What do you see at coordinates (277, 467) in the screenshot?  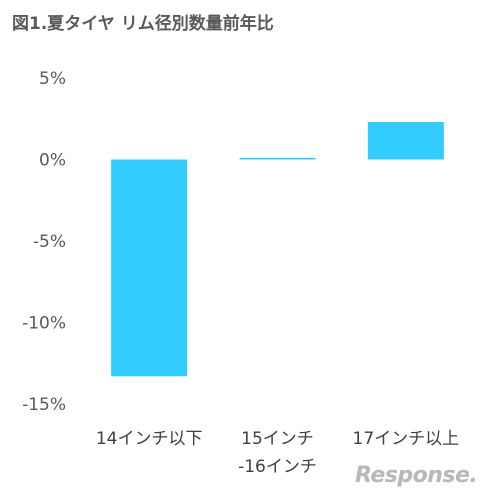 I see `x-category-label: -16インチ` at bounding box center [277, 467].